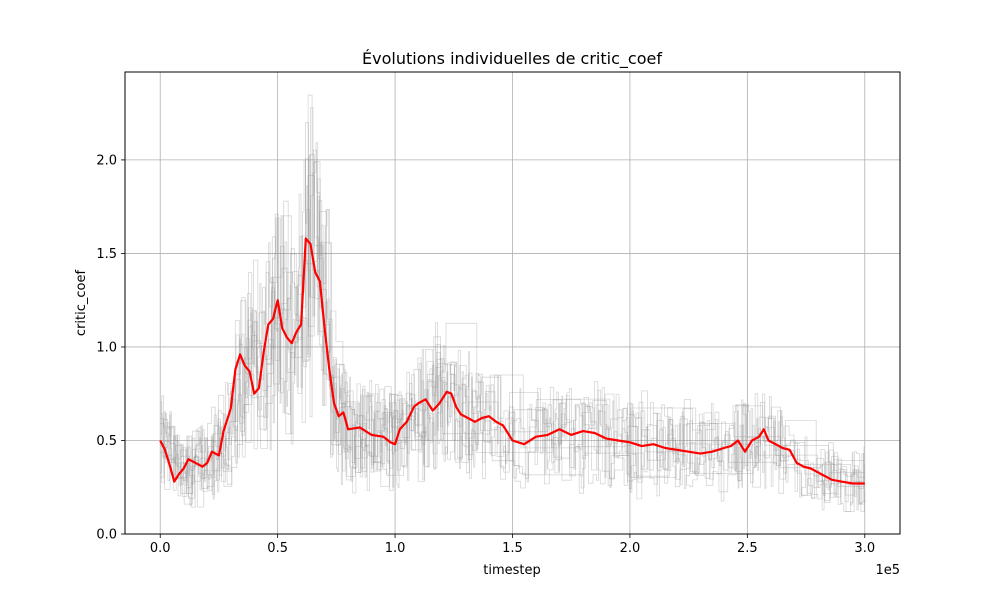 Image resolution: width=1000 pixels, height=600 pixels. What do you see at coordinates (630, 548) in the screenshot?
I see `x-tick-label: 2.0` at bounding box center [630, 548].